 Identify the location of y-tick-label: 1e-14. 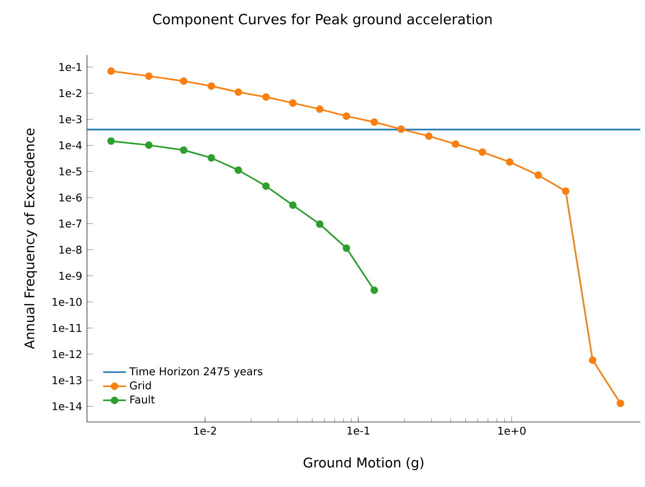
(67, 406).